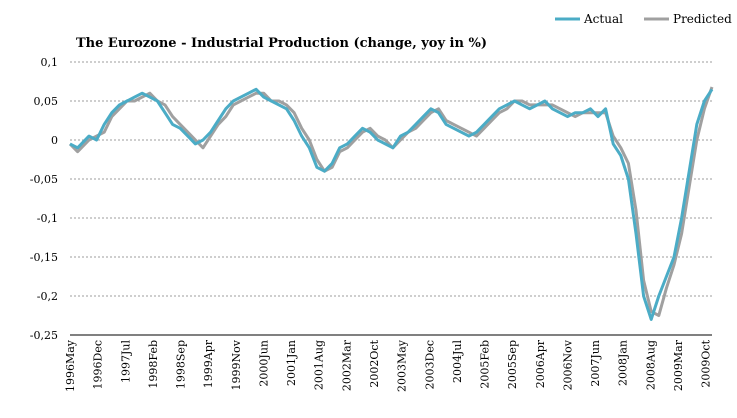 The height and width of the screenshot is (418, 737). Describe the element at coordinates (70, 365) in the screenshot. I see `x-tick-label: 1996May` at that location.